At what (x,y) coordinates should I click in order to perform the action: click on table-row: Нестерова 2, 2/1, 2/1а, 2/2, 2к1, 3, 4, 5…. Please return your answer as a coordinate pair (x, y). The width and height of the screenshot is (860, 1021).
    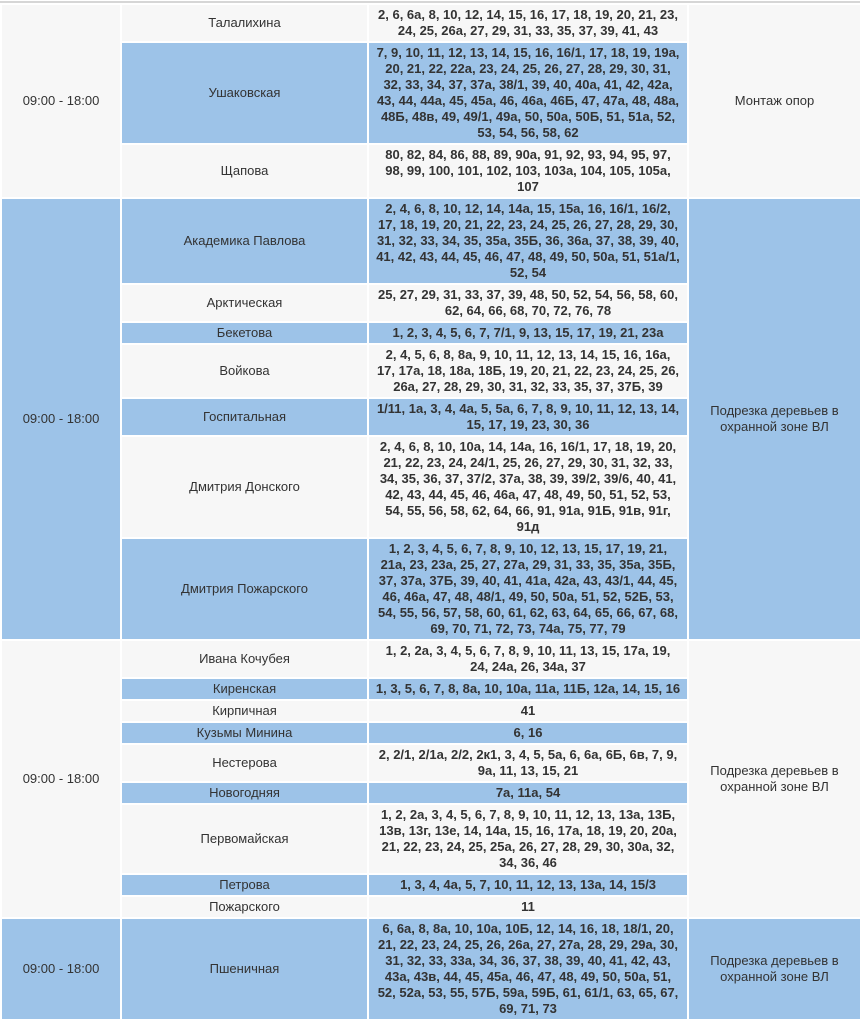
    Looking at the image, I should click on (430, 763).